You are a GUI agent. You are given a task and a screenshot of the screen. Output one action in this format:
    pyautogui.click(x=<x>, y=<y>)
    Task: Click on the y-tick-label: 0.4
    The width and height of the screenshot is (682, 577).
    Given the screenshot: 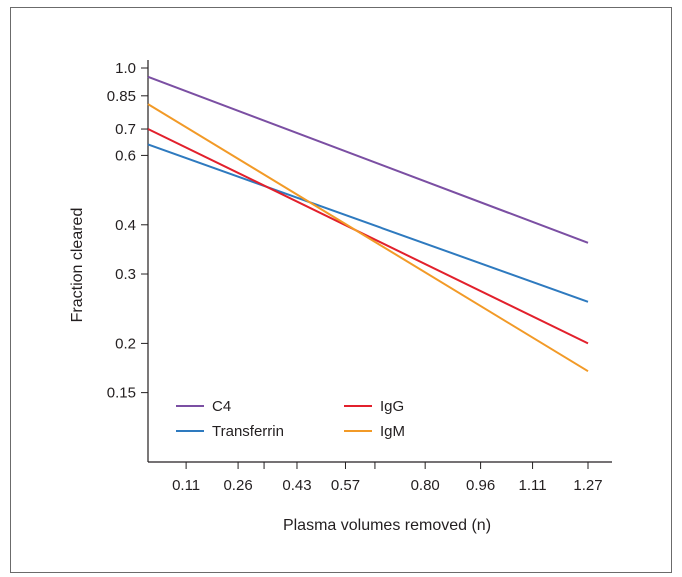 What is the action you would take?
    pyautogui.click(x=125, y=225)
    